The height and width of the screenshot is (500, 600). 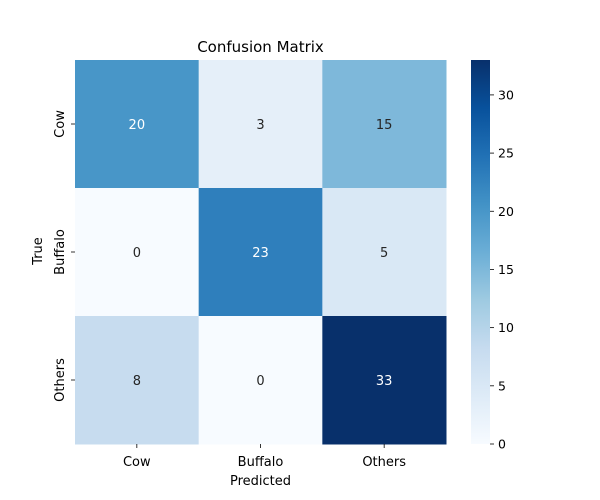 What do you see at coordinates (506, 327) in the screenshot?
I see `colorbar-tick-label: 10` at bounding box center [506, 327].